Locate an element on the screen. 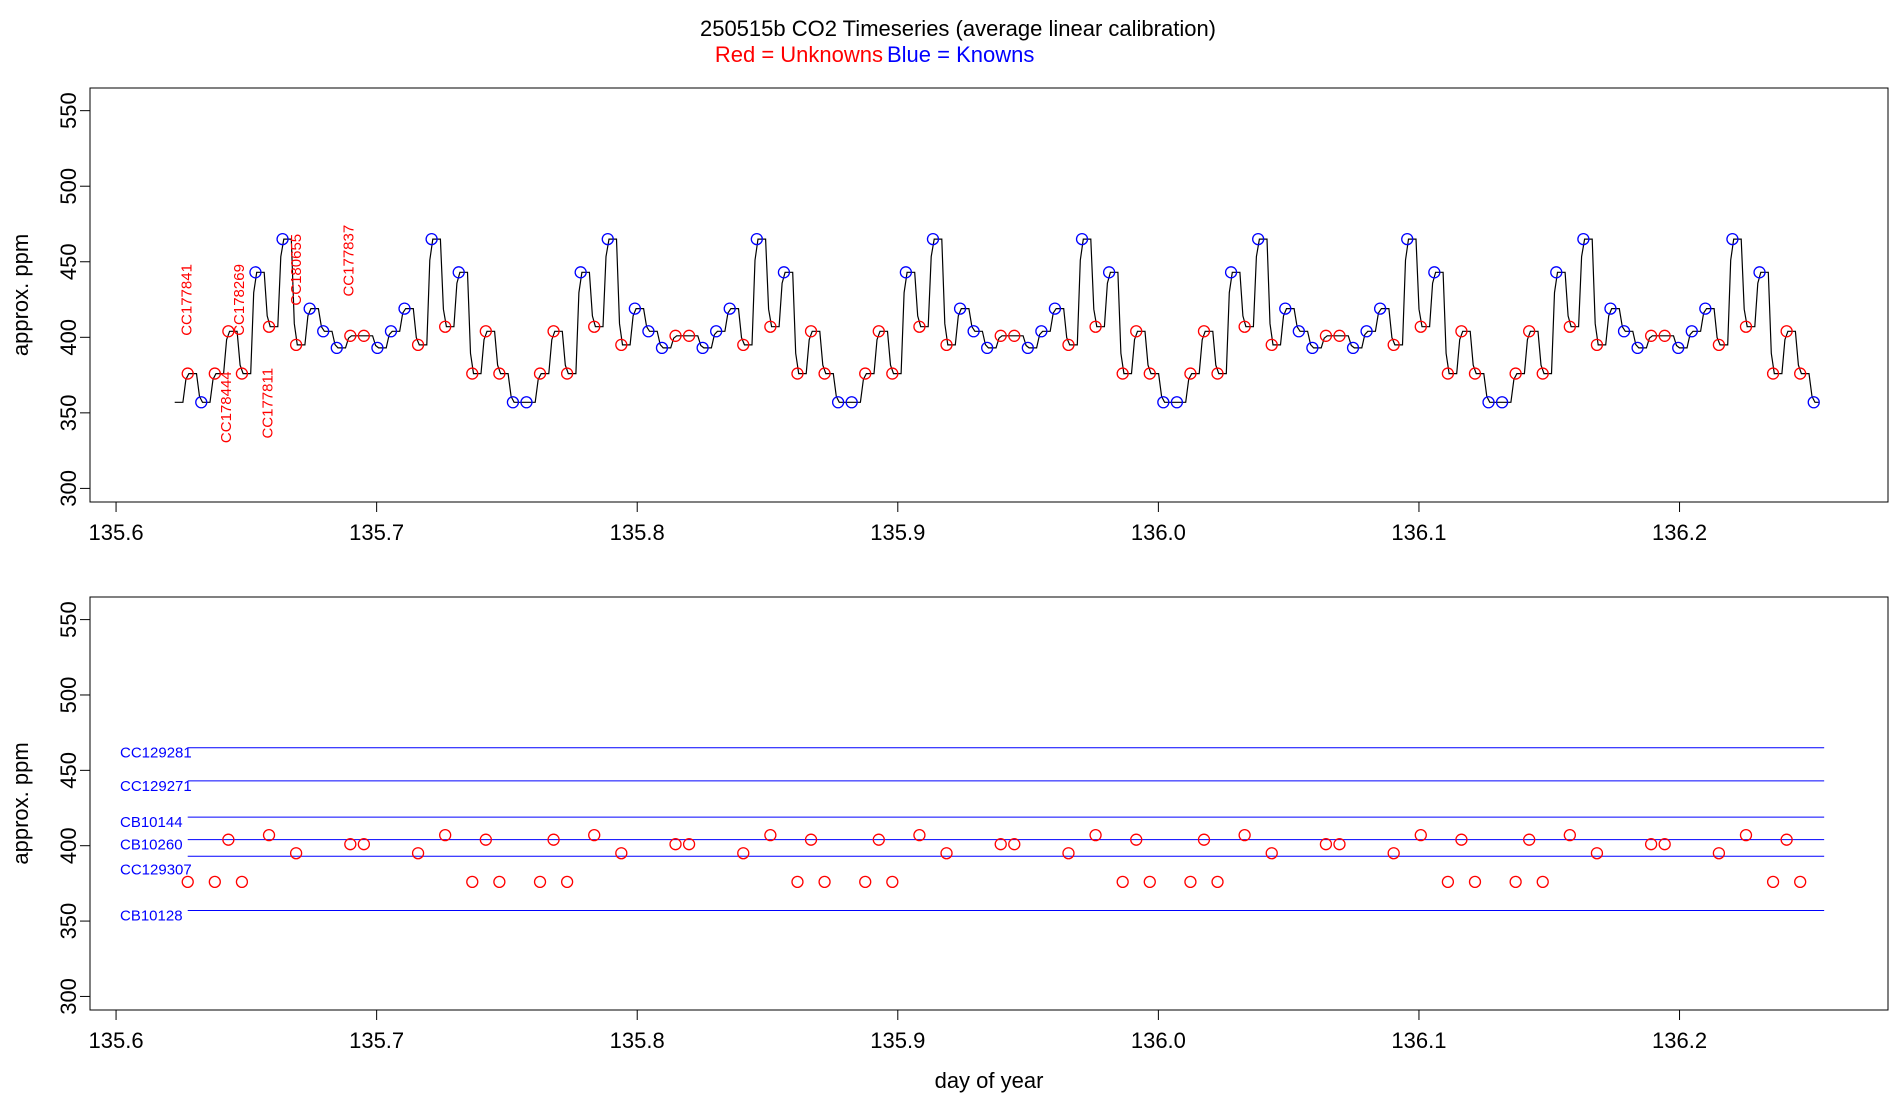 This screenshot has width=1900, height=1100. step-trace-line is located at coordinates (996, 320).